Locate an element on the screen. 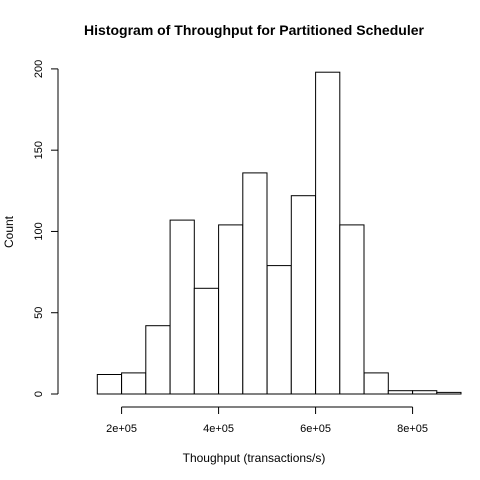  x-tick-label: 2e+05 is located at coordinates (121, 429).